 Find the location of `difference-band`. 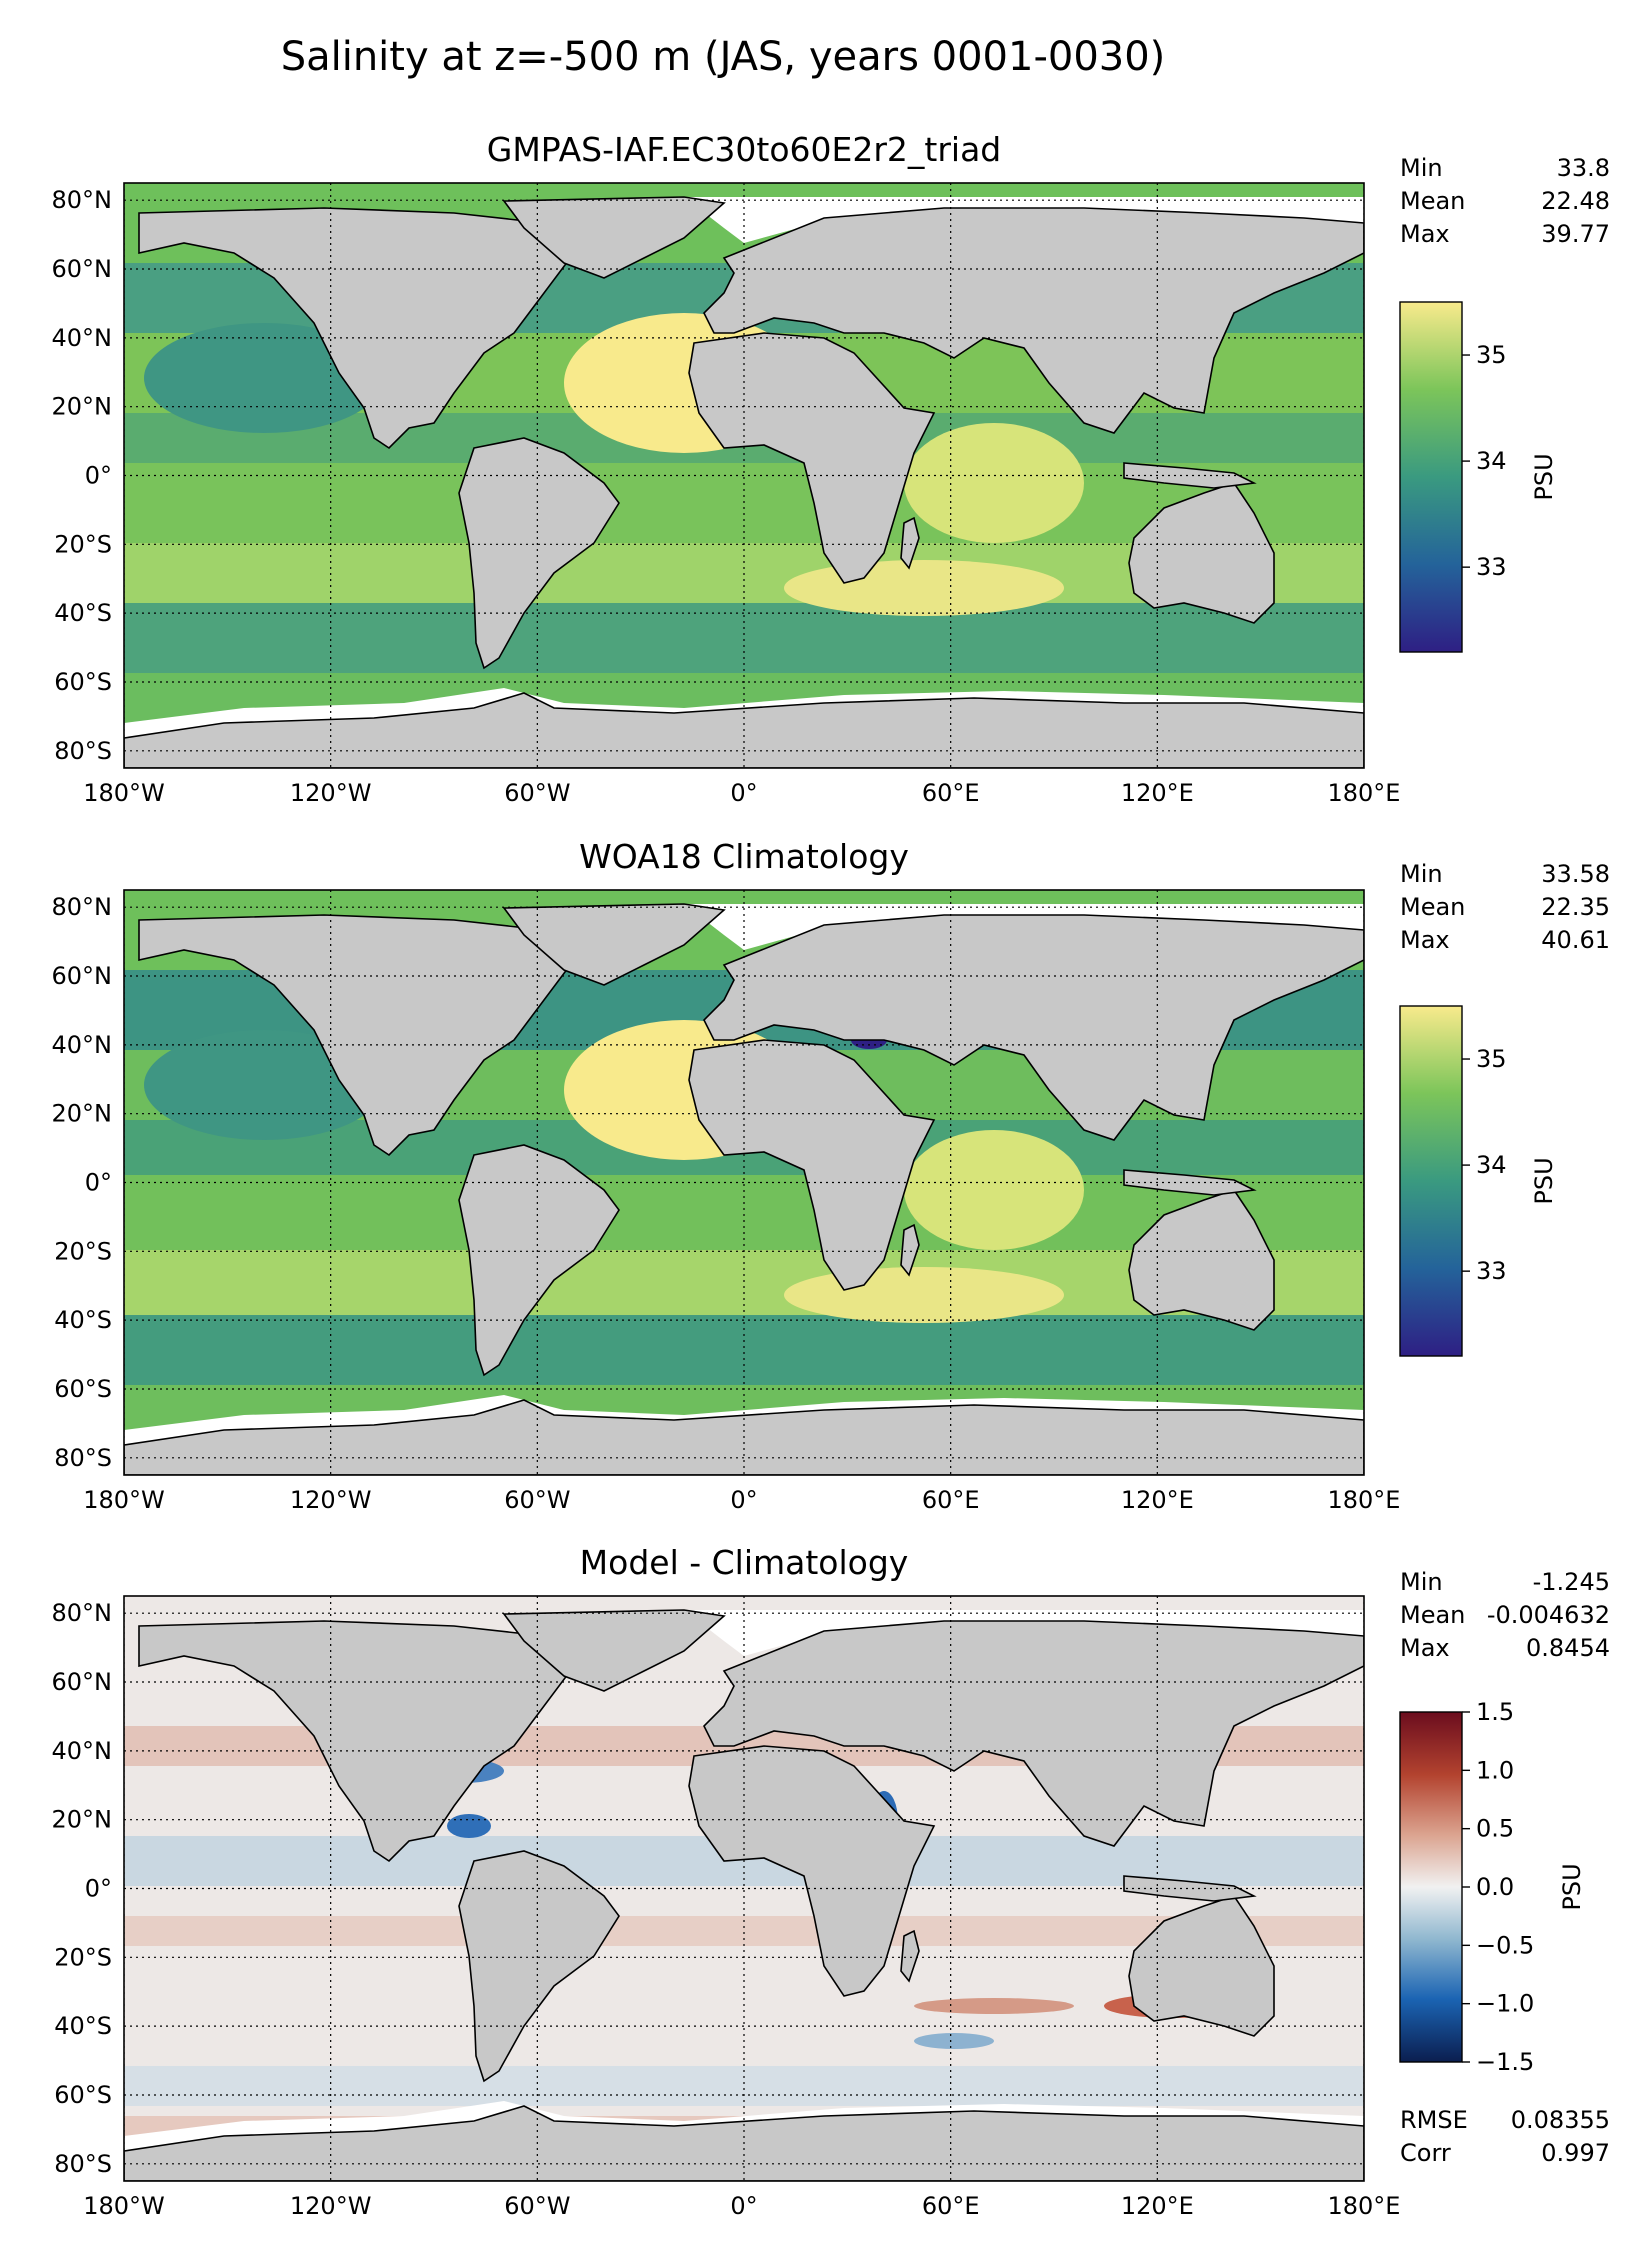

difference-band is located at coordinates (744, 2086).